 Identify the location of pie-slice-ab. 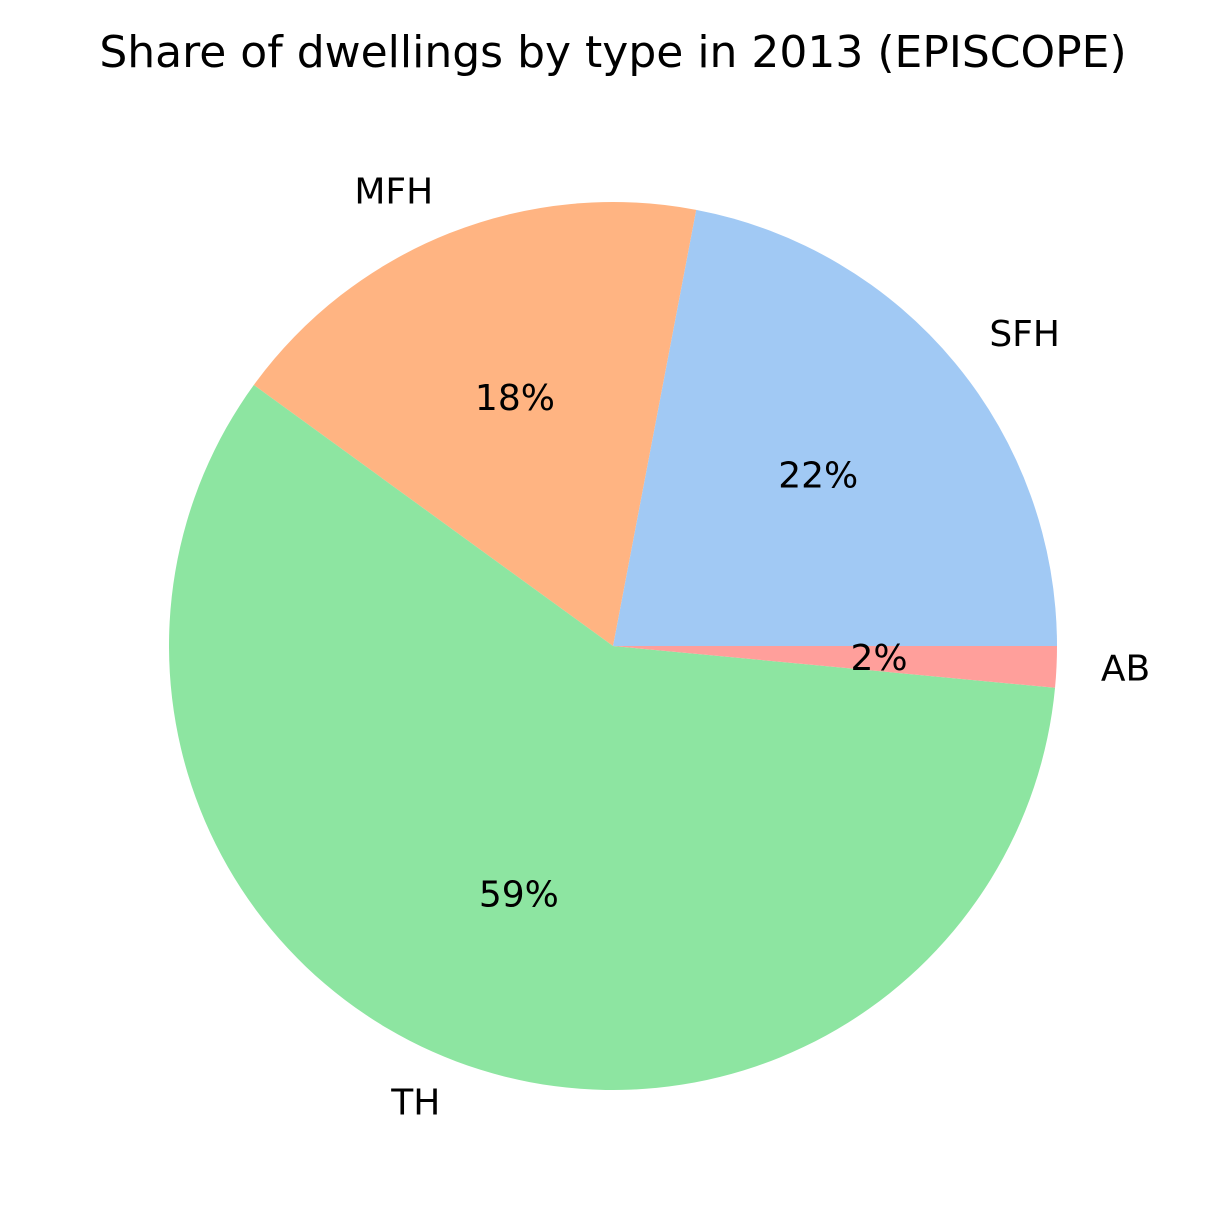
(835, 667).